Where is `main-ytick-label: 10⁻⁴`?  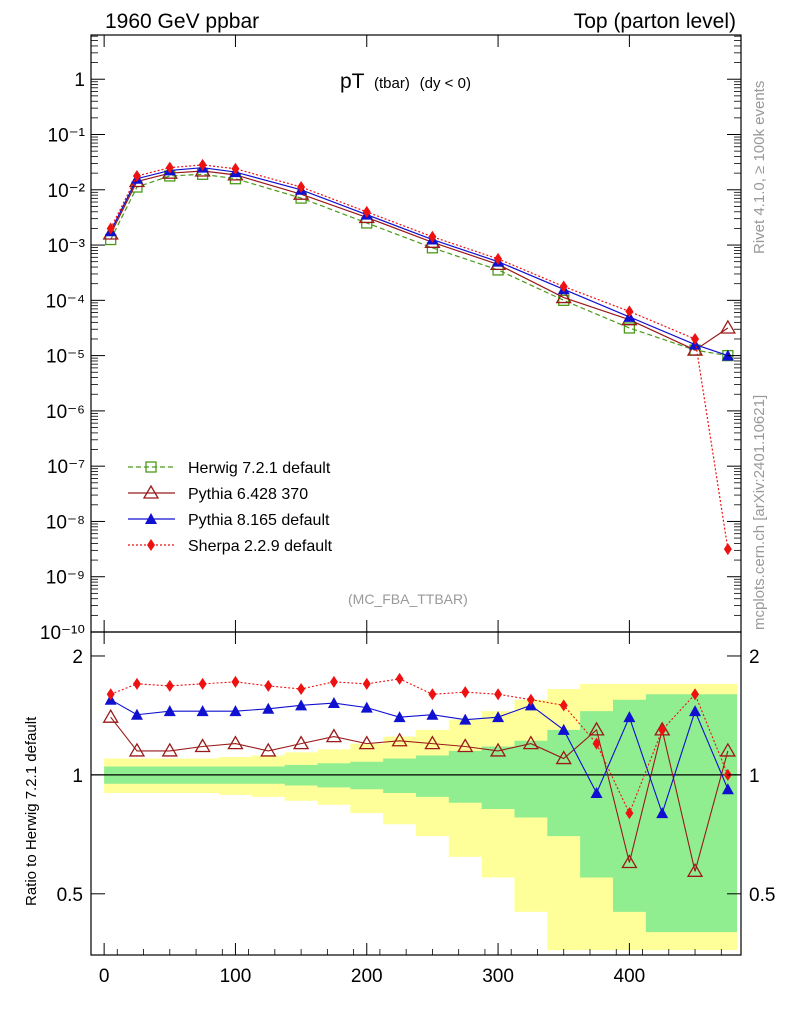 main-ytick-label: 10⁻⁴ is located at coordinates (65, 301).